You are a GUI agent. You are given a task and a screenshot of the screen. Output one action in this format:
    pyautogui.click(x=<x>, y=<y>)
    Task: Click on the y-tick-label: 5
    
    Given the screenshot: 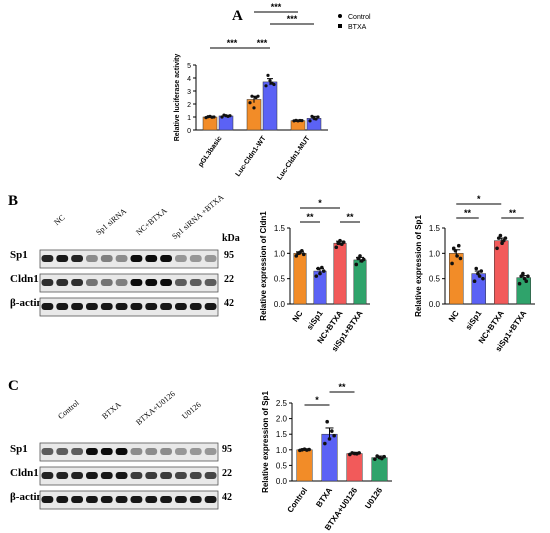 What is the action you would take?
    pyautogui.click(x=189, y=66)
    